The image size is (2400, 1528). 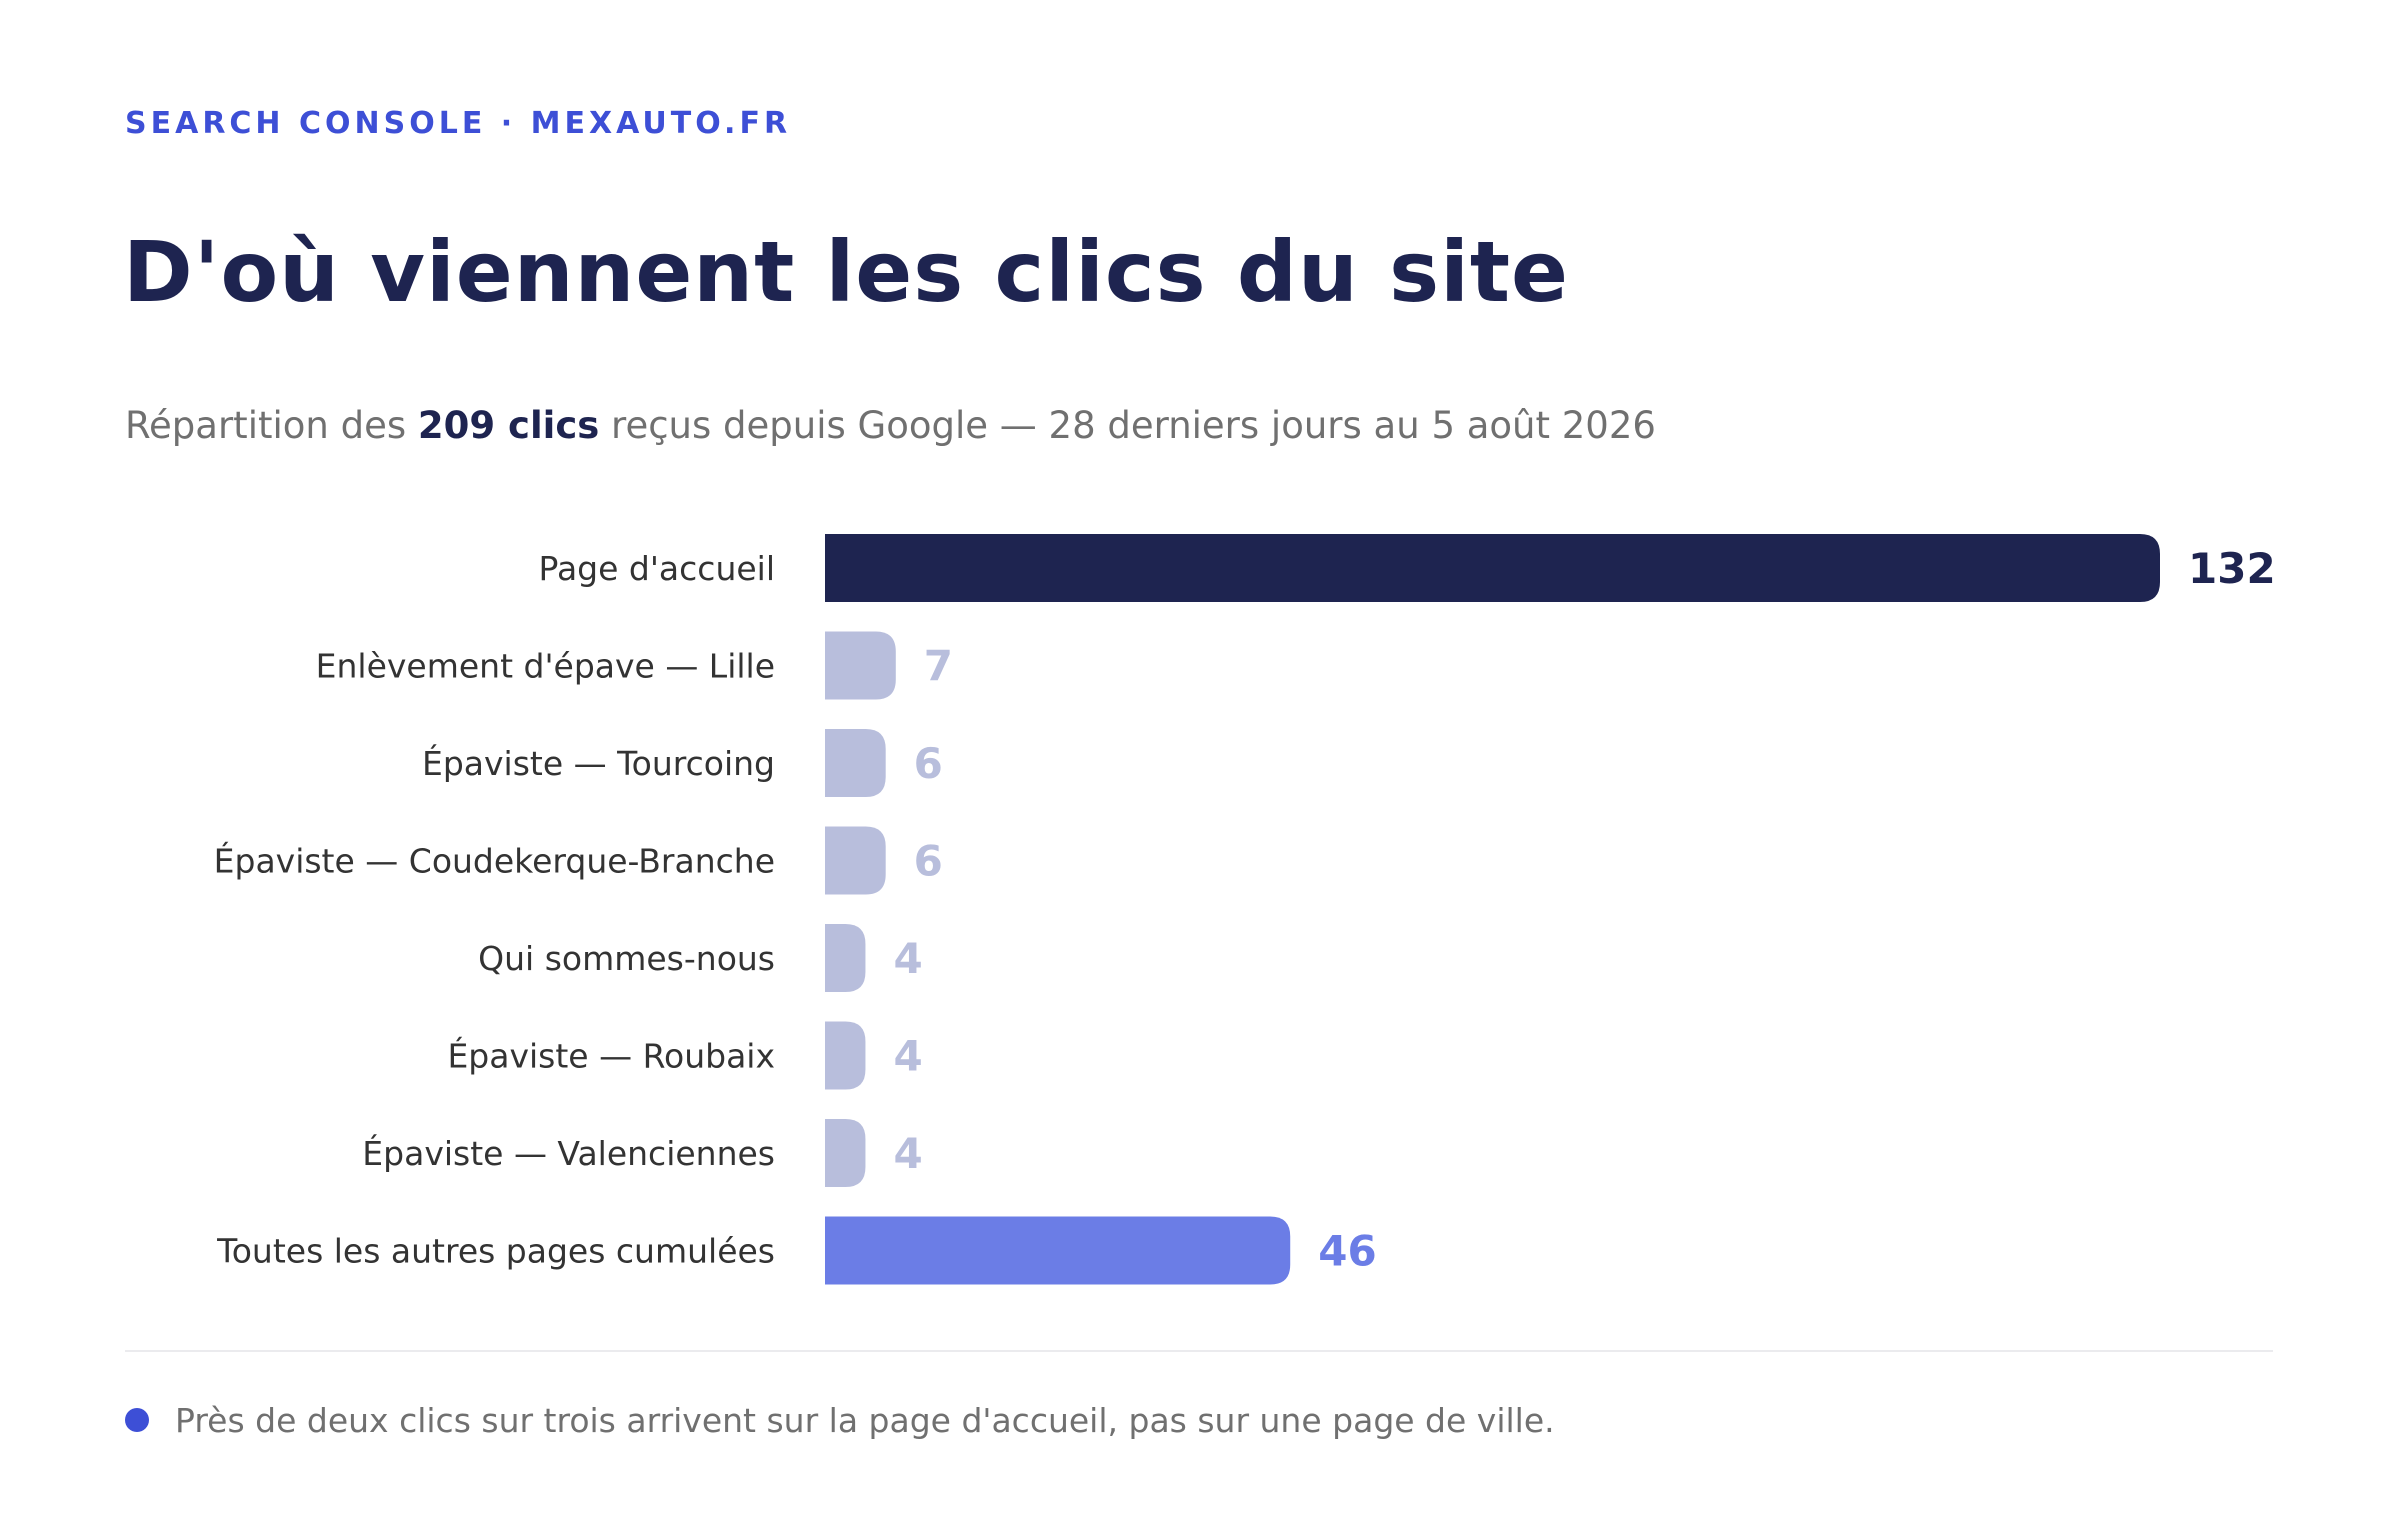 What do you see at coordinates (657, 568) in the screenshot?
I see `category-label: Page d'accueil` at bounding box center [657, 568].